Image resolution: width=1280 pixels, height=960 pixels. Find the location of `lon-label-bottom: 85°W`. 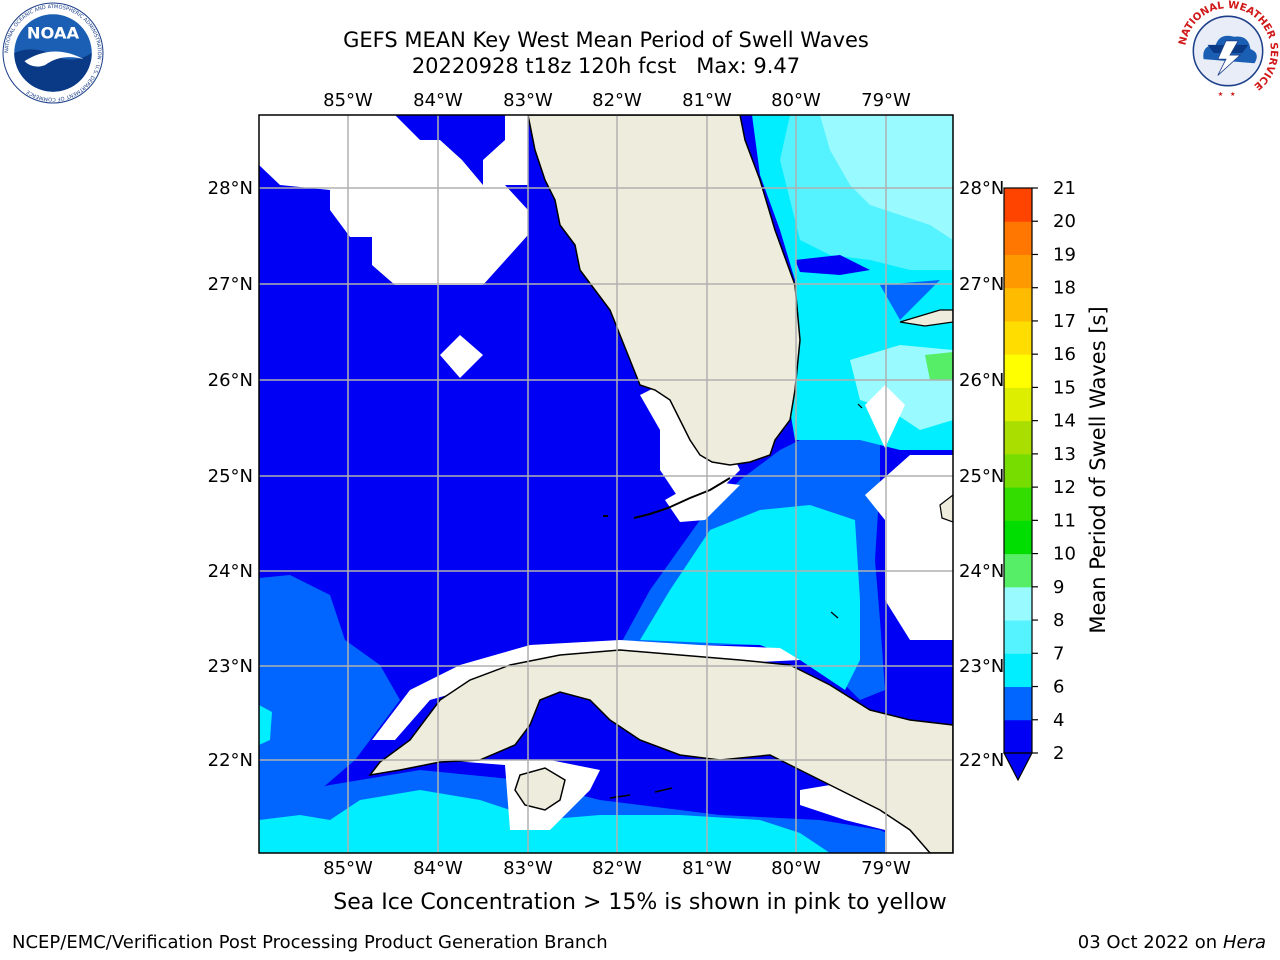

lon-label-bottom: 85°W is located at coordinates (348, 868).